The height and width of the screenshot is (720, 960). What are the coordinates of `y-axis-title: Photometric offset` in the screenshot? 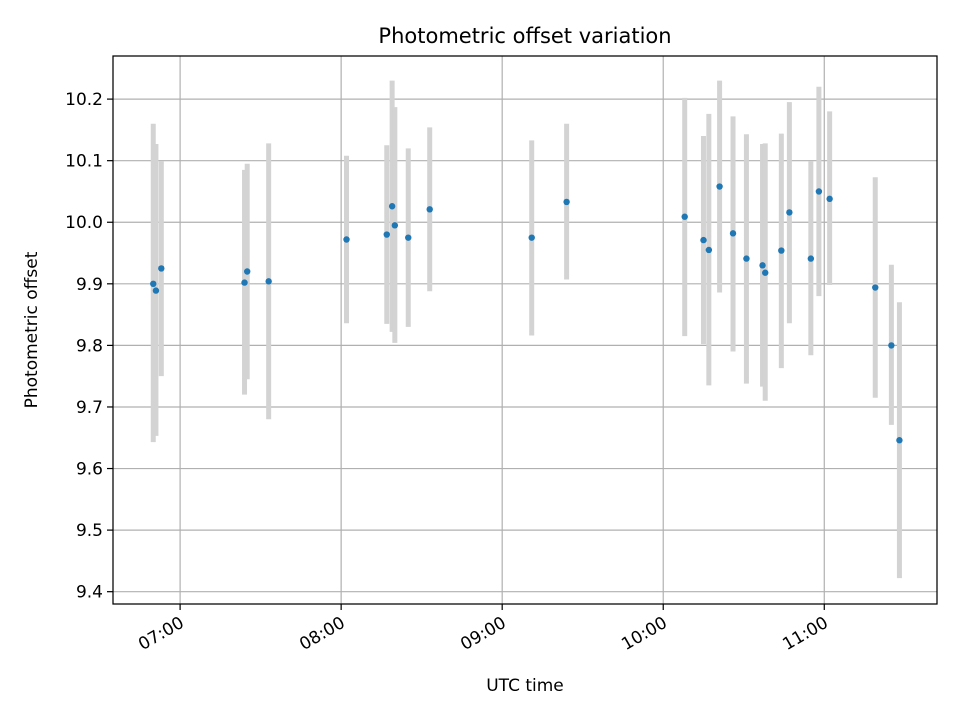 It's located at (32, 329).